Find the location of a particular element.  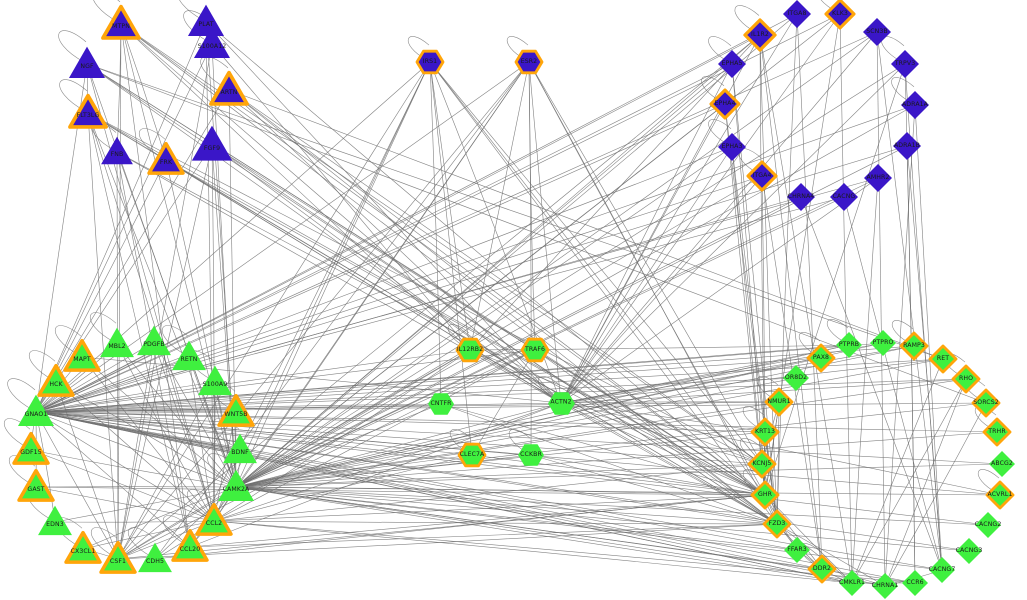

graph-node-cdh5: CDH5 is located at coordinates (155, 559).